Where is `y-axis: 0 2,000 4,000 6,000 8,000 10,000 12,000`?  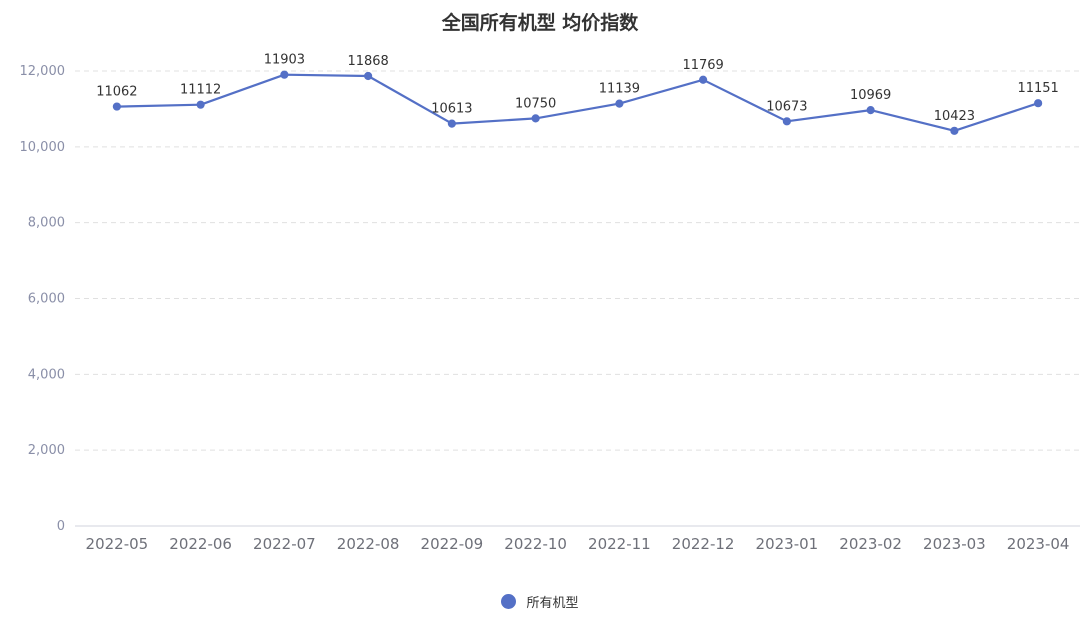 y-axis: 0 2,000 4,000 6,000 8,000 10,000 12,000 is located at coordinates (43, 299).